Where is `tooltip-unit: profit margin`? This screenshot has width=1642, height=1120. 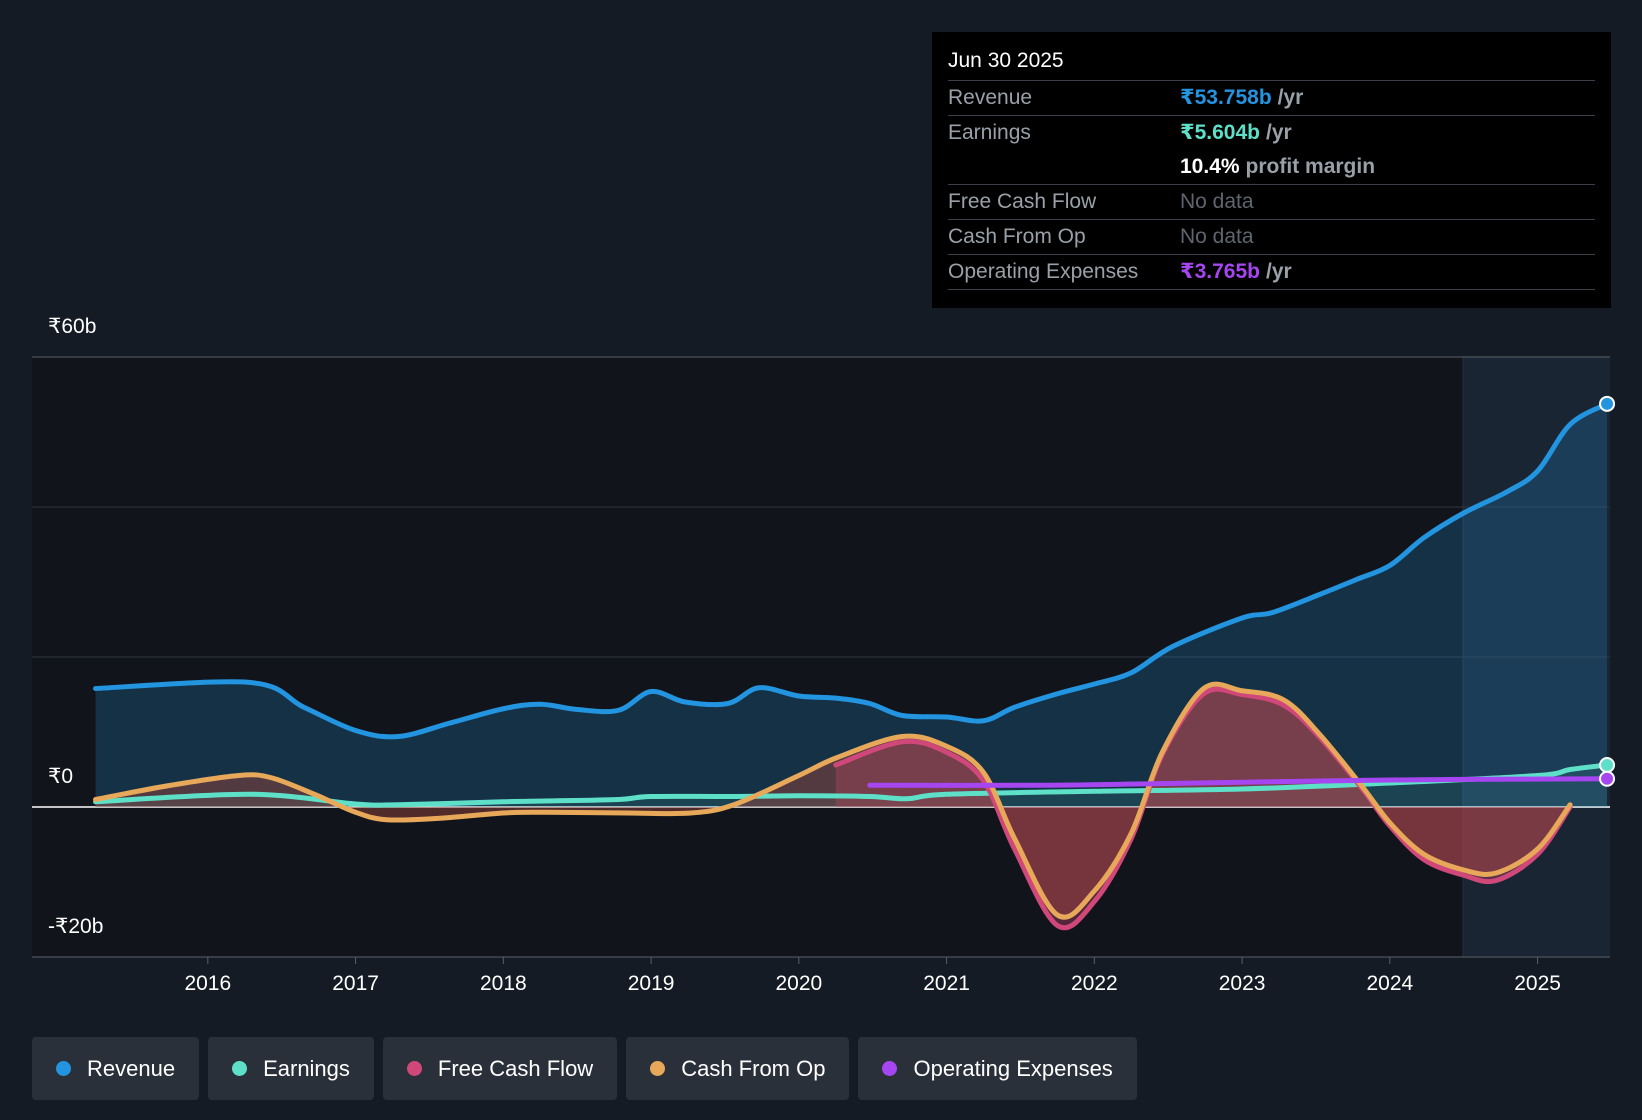 tooltip-unit: profit margin is located at coordinates (1310, 166).